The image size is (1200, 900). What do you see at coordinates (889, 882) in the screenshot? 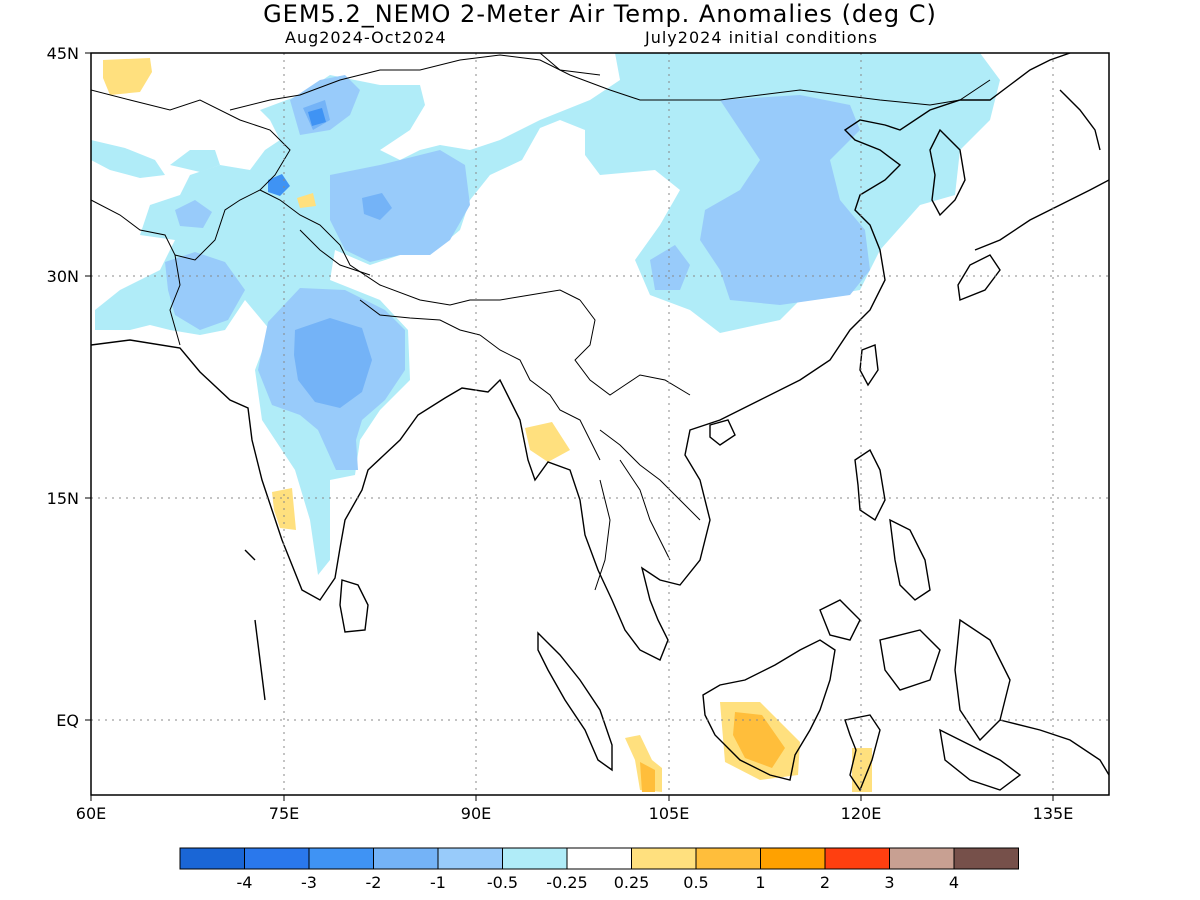
I see `colorbar-label: 3` at bounding box center [889, 882].